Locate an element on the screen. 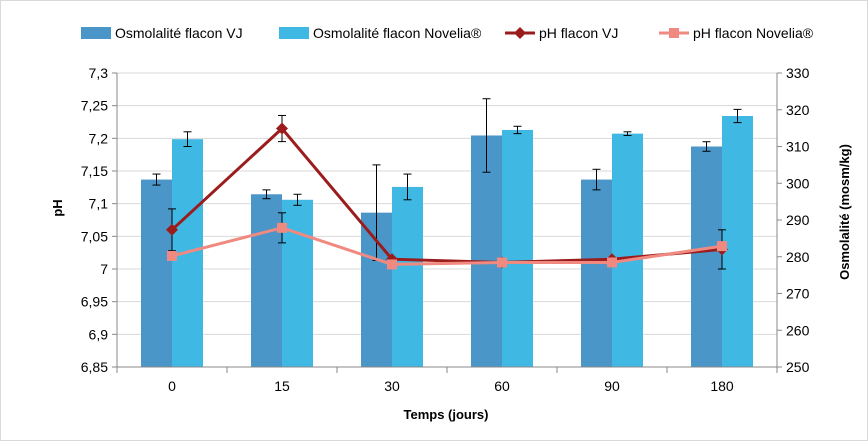 This screenshot has height=446, width=868. x-axis-title: Temps (jours) is located at coordinates (446, 414).